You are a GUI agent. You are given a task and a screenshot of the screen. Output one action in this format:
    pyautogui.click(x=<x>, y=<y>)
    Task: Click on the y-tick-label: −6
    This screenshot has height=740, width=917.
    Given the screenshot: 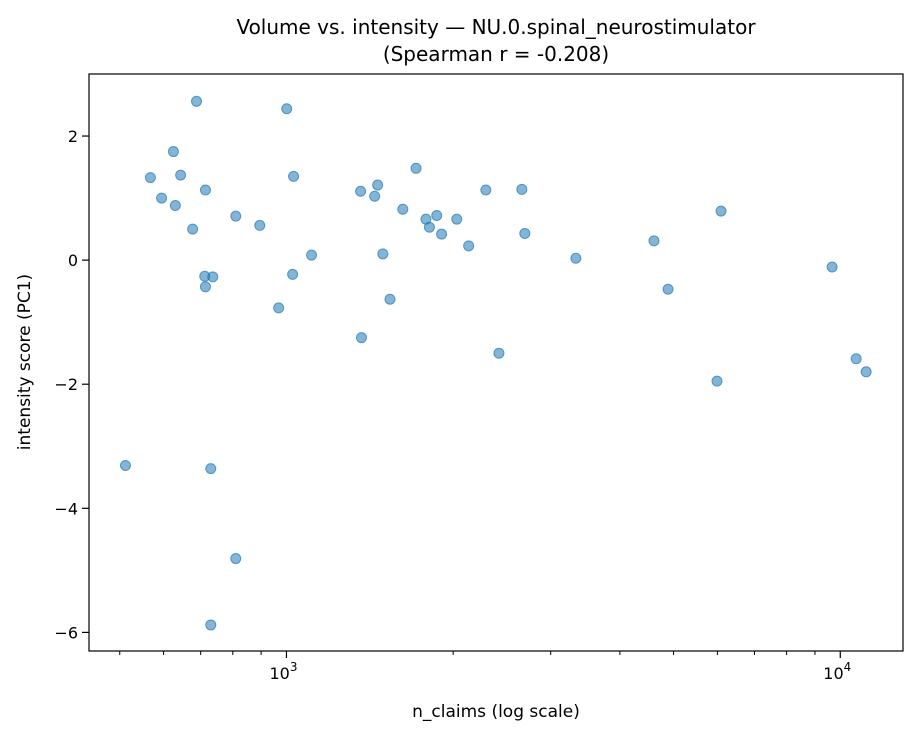 What is the action you would take?
    pyautogui.click(x=66, y=632)
    